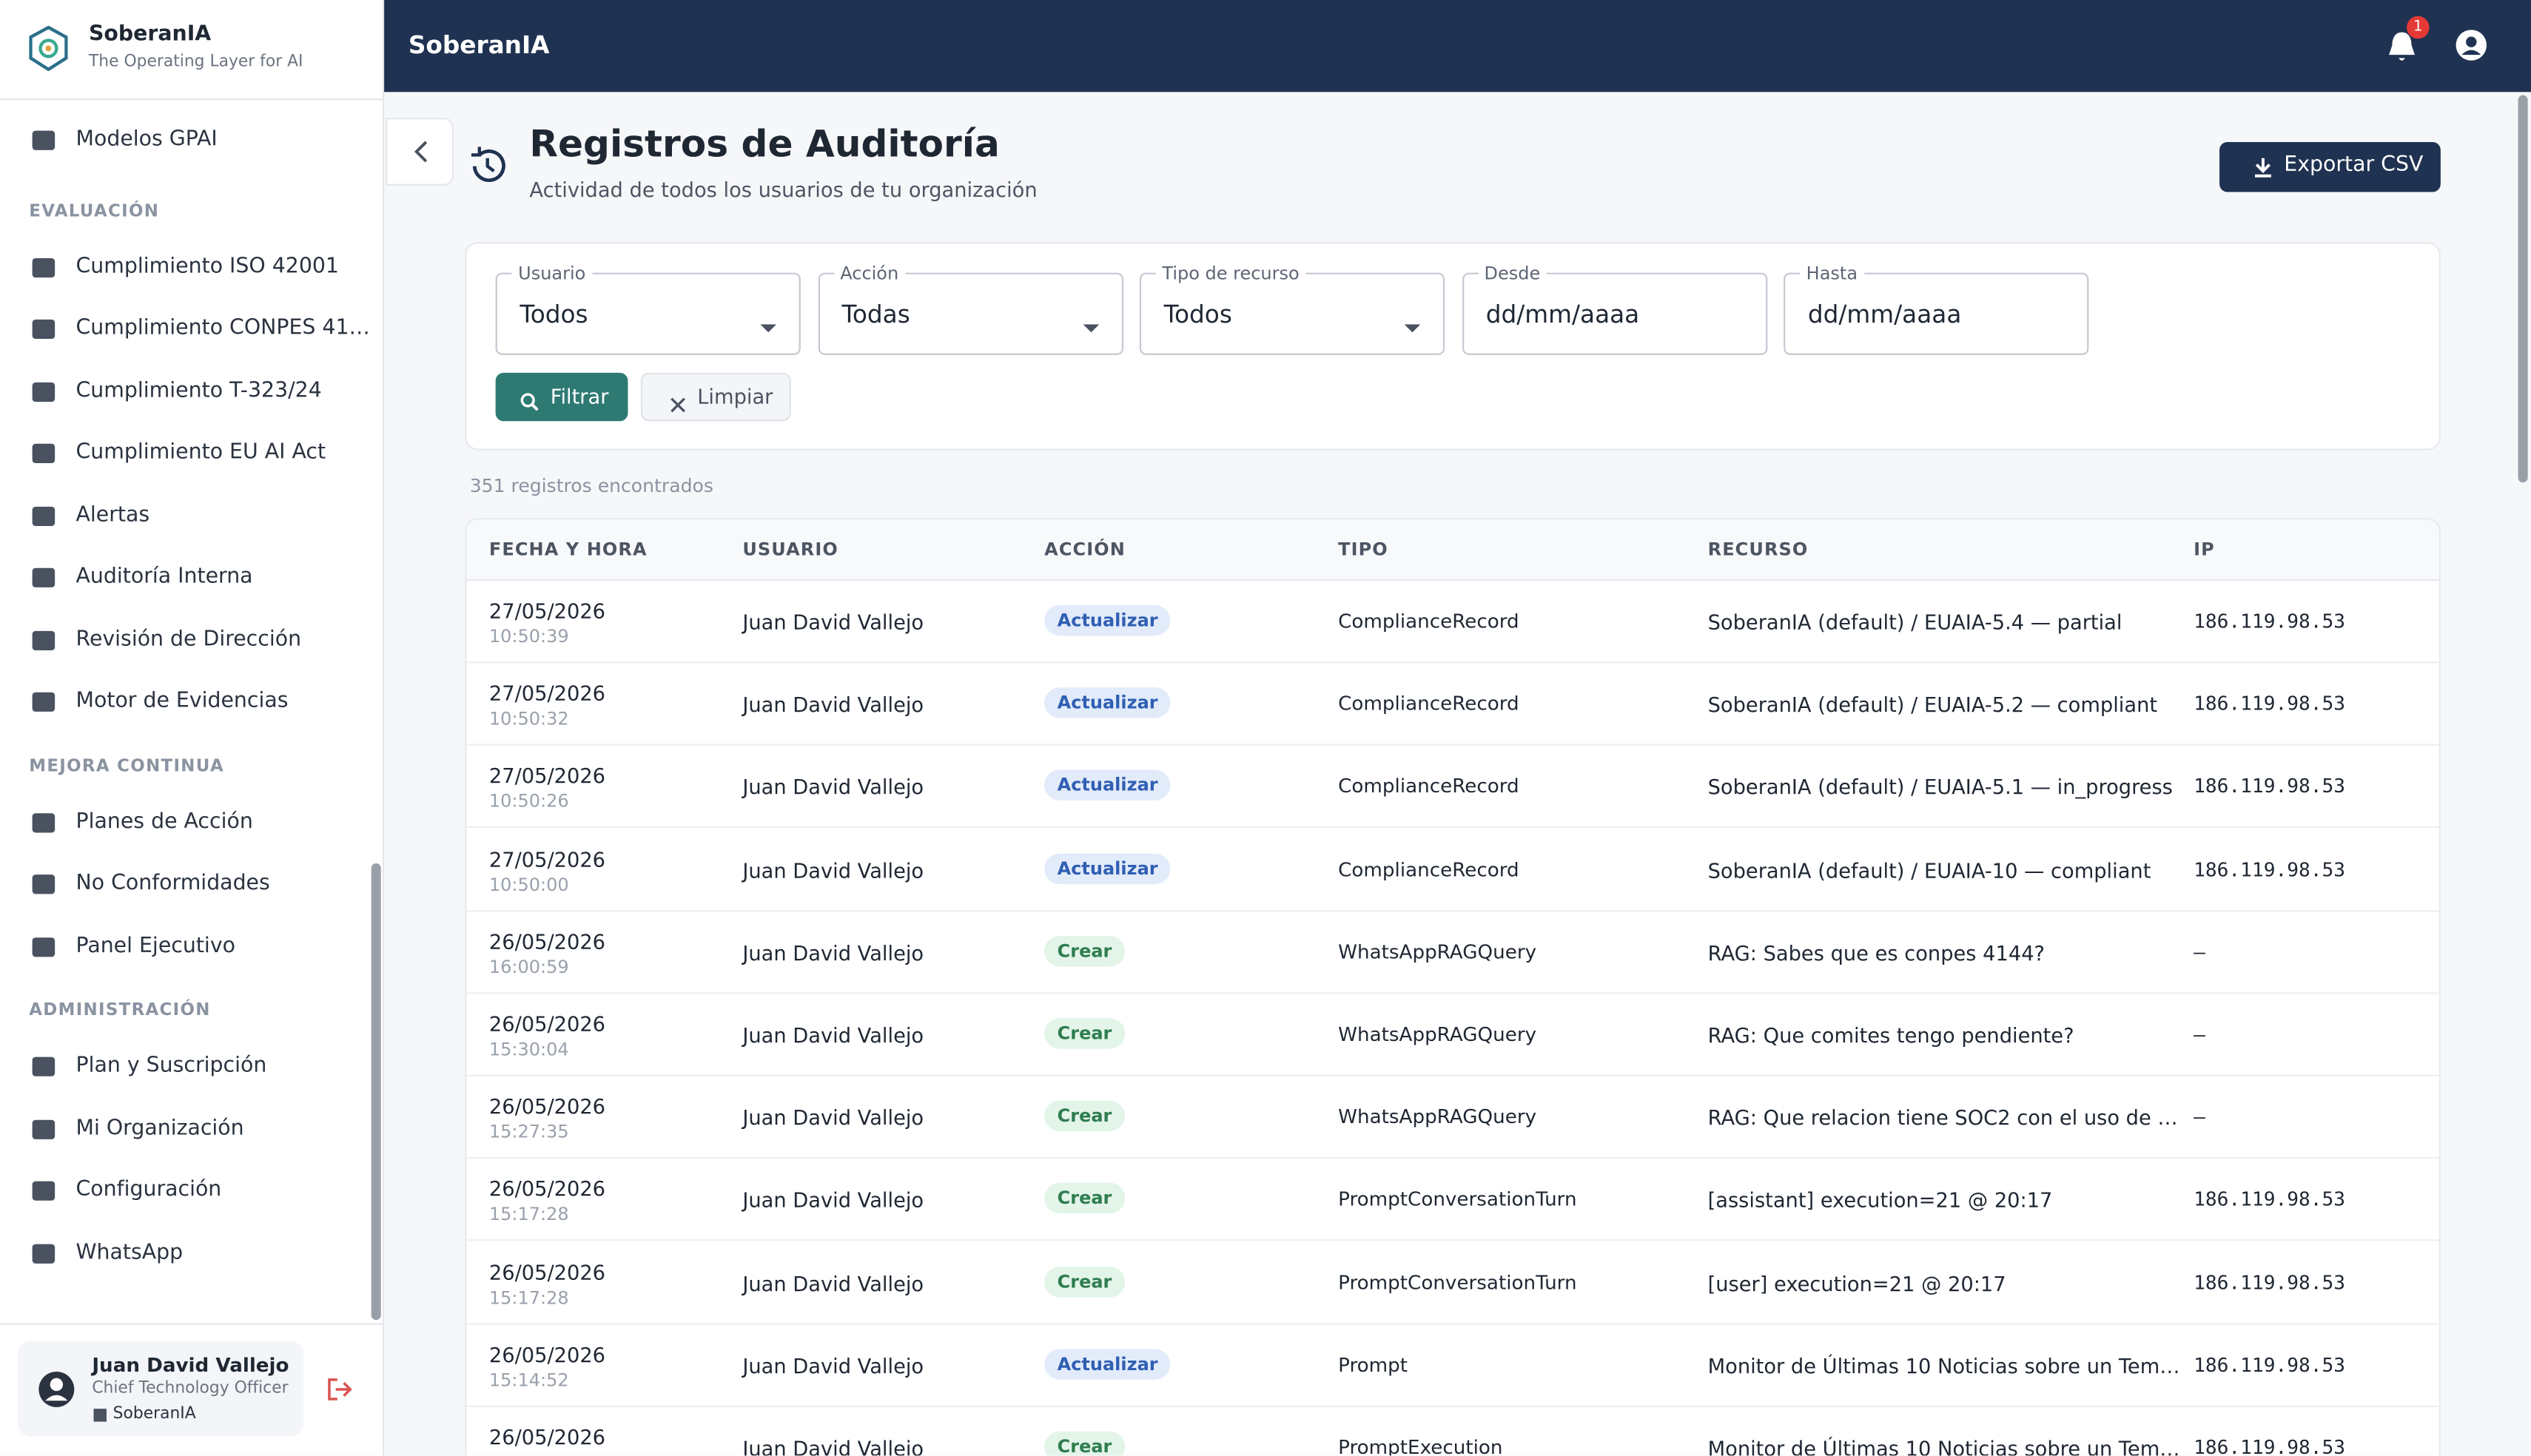 The image size is (2531, 1456). I want to click on nav-item: Panel Ejecutivo, so click(155, 945).